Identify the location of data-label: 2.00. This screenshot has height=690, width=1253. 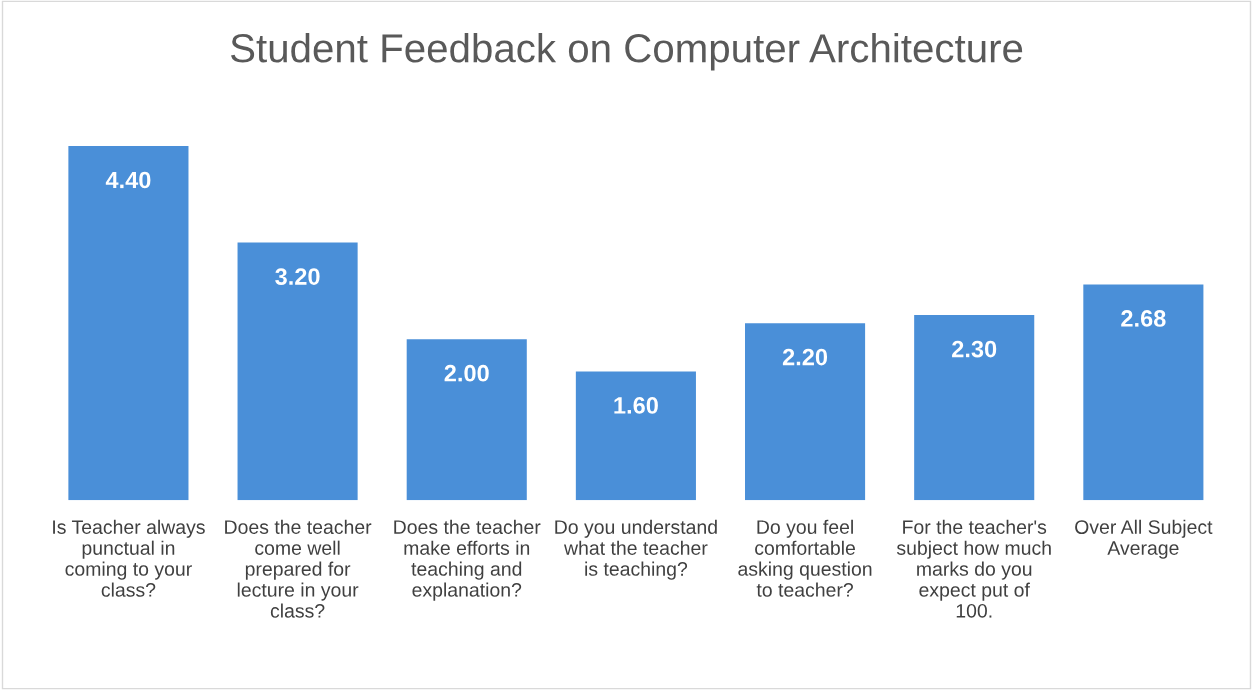
(466, 373).